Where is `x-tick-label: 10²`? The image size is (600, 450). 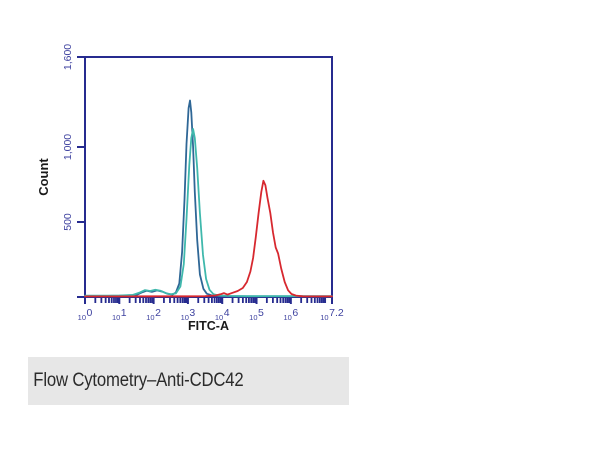
x-tick-label: 10² is located at coordinates (153, 314).